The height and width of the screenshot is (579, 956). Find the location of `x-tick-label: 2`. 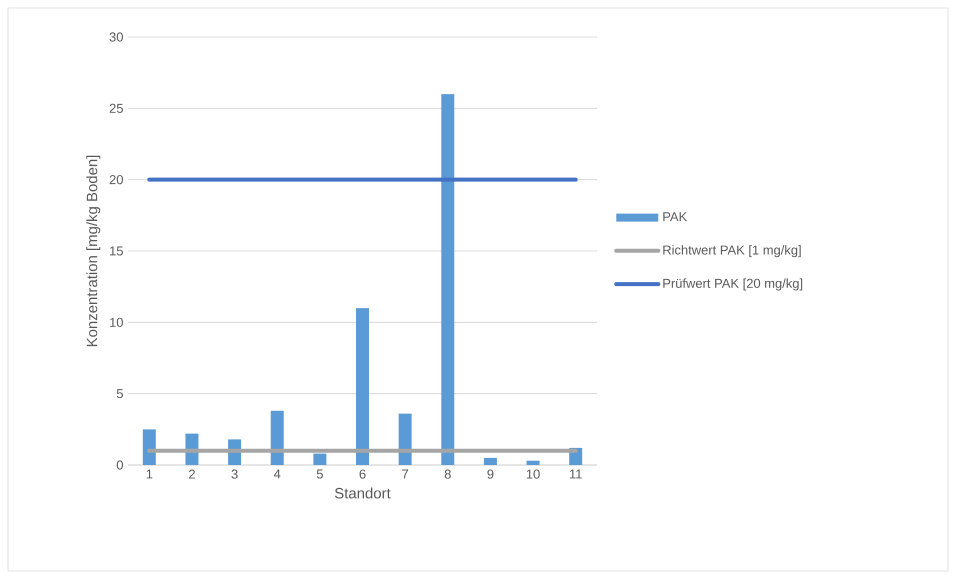

x-tick-label: 2 is located at coordinates (192, 474).